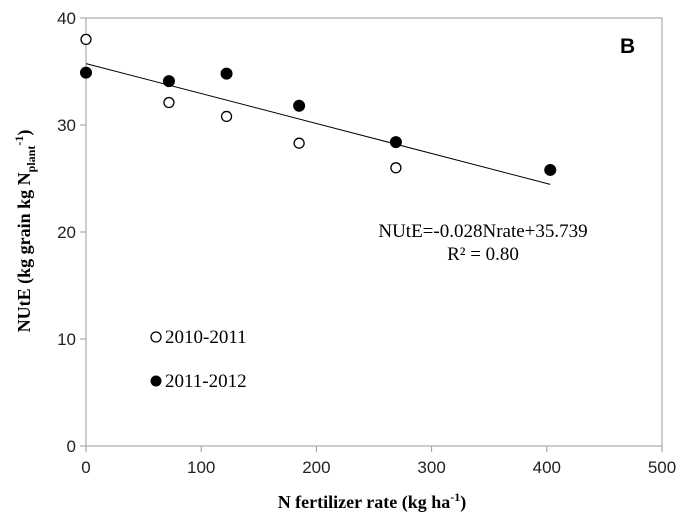  What do you see at coordinates (198, 359) in the screenshot?
I see `legend: 2010-2011 2011-2012` at bounding box center [198, 359].